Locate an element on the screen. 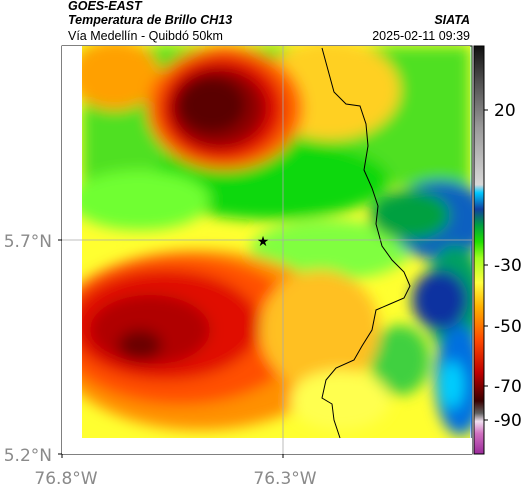 The height and width of the screenshot is (491, 526). satellite-name: GOES-EAST is located at coordinates (105, 6).